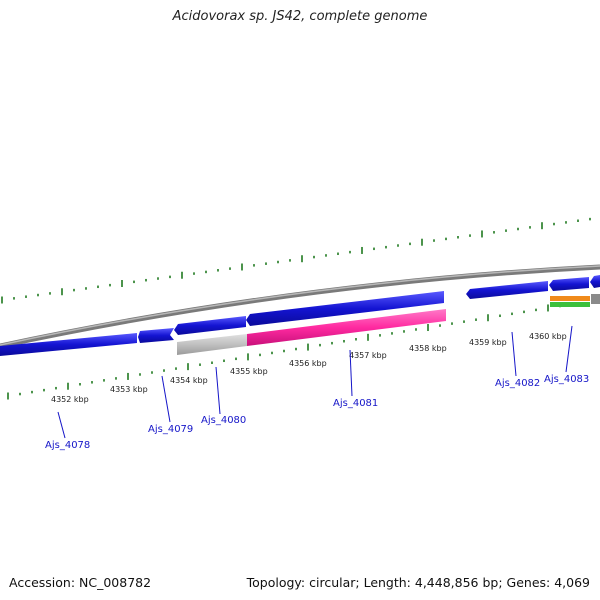  Describe the element at coordinates (67, 445) in the screenshot. I see `gene-label-ajs-4078: Ajs_4078` at that location.